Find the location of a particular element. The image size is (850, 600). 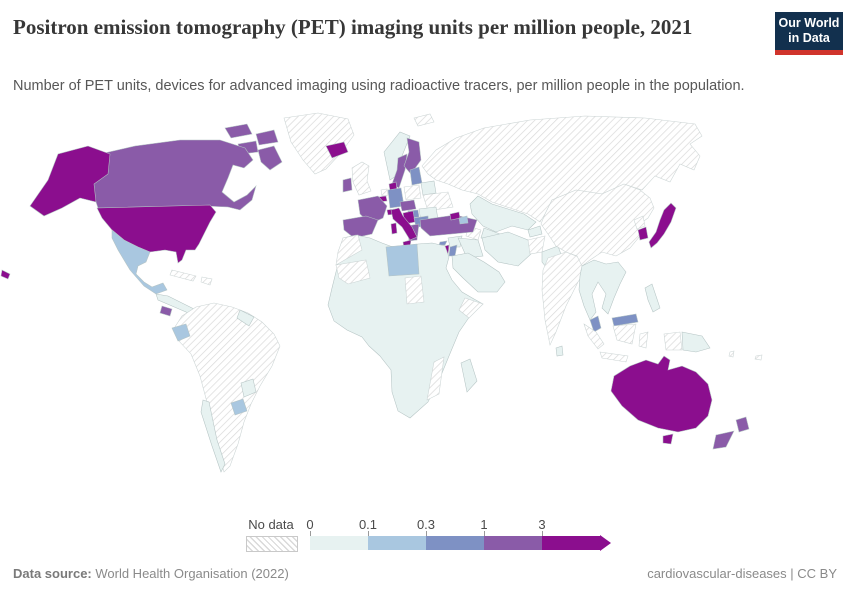

country-hawaii is located at coordinates (5, 274).